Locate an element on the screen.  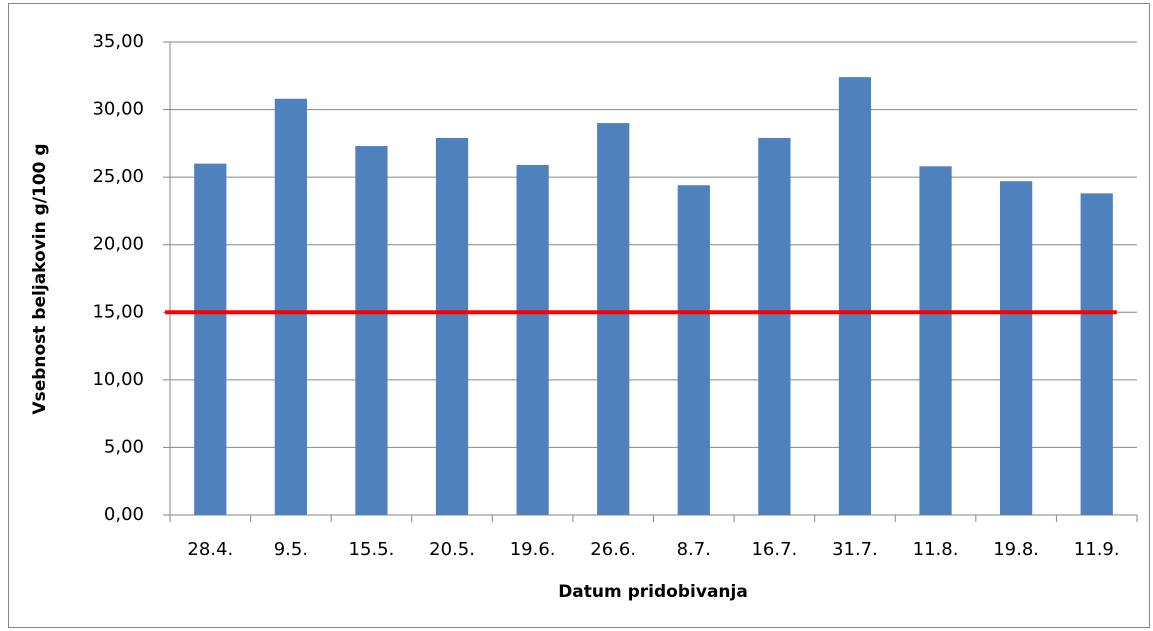
x-tick-label: 19.8. is located at coordinates (1016, 549).